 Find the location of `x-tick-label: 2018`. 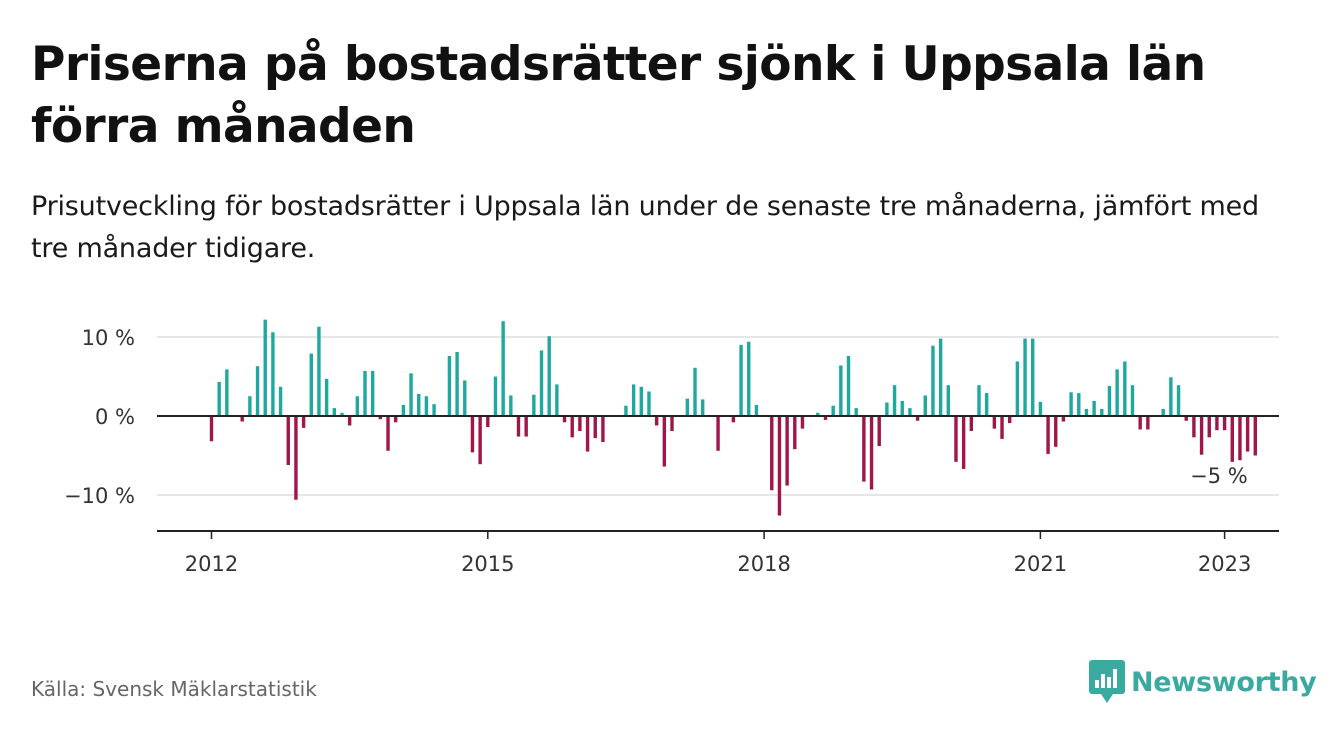

x-tick-label: 2018 is located at coordinates (763, 564).